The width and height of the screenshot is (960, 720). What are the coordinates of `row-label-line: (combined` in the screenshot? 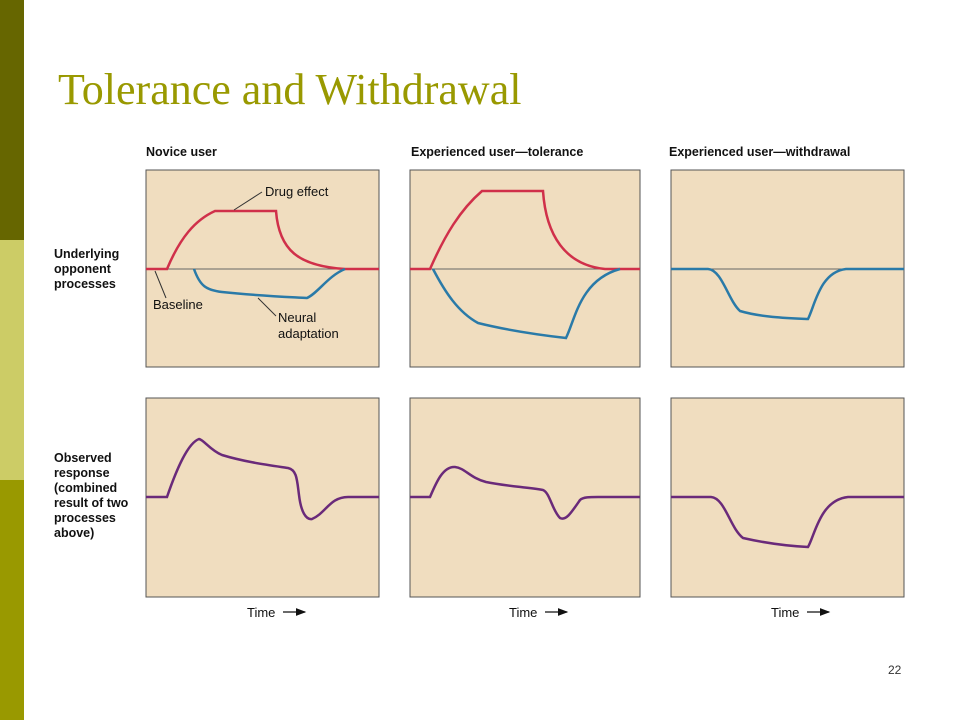 It's located at (85, 488).